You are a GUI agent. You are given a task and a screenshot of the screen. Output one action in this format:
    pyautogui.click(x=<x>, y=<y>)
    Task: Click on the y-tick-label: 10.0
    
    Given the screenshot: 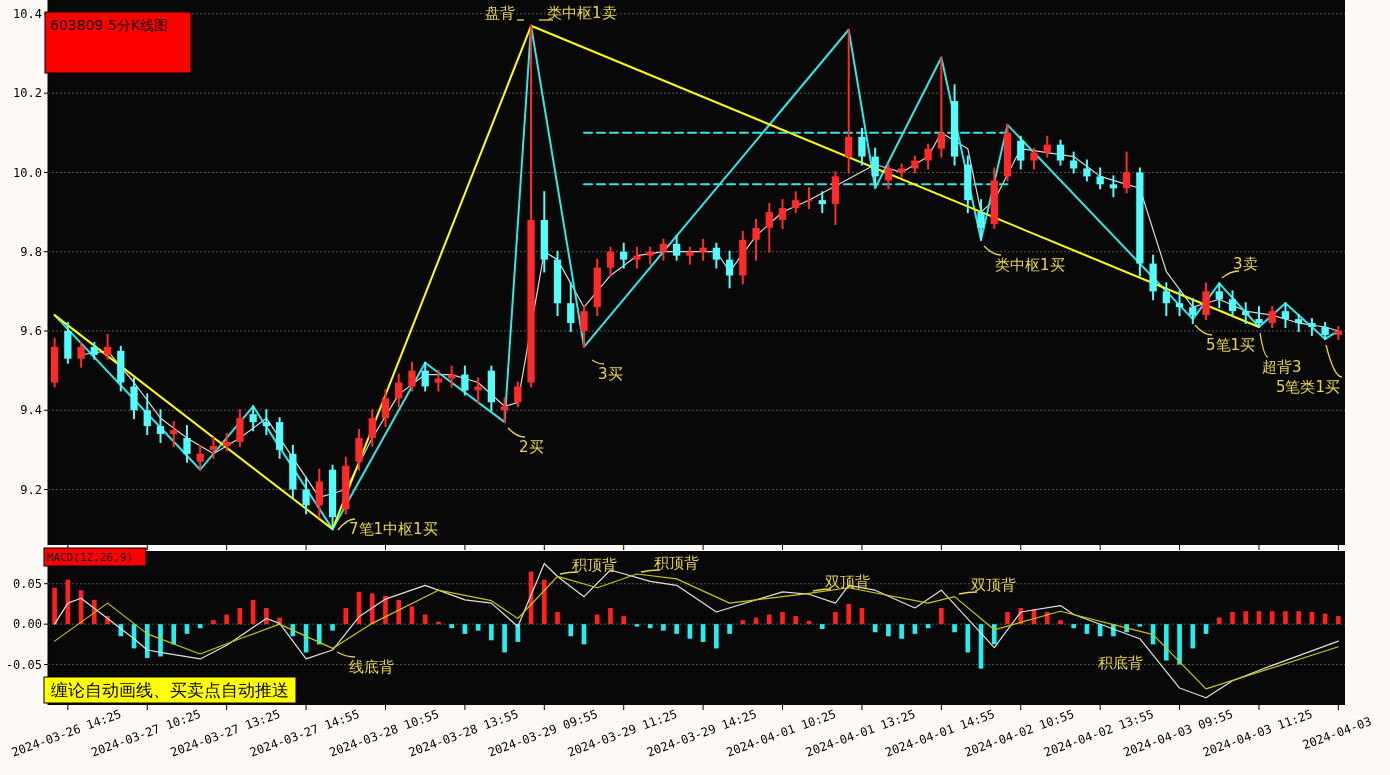 What is the action you would take?
    pyautogui.click(x=27, y=172)
    